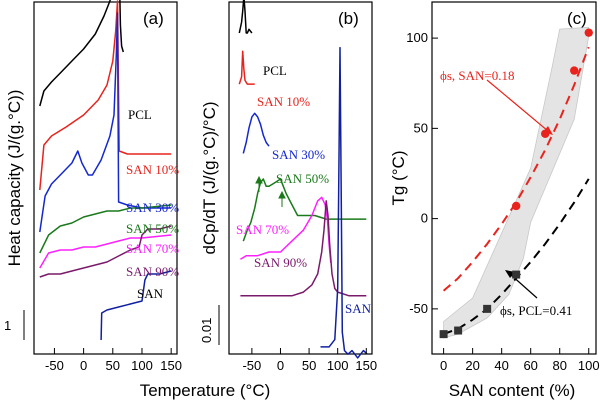 The height and width of the screenshot is (406, 600). I want to click on y-tick-label-c-1: 0, so click(424, 218).